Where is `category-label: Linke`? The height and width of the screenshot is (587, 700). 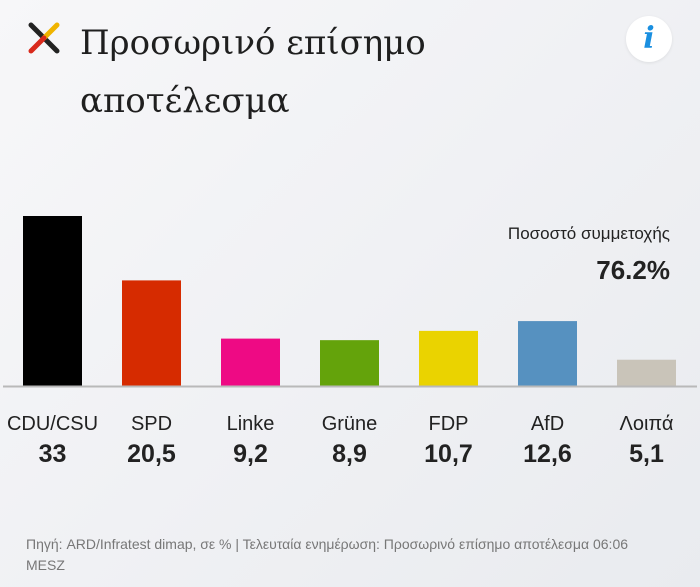
category-label: Linke is located at coordinates (251, 424).